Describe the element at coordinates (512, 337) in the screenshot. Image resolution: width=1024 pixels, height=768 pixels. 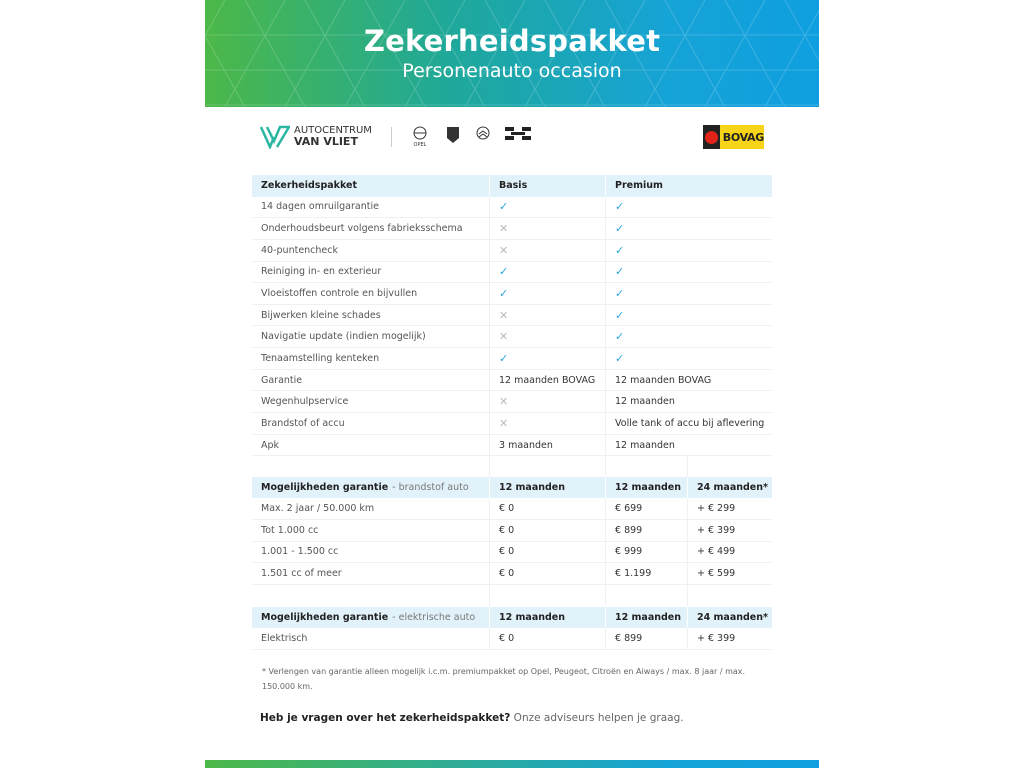
I see `table-row: Navigatie update (indien mogelijk) ✕ ✓` at that location.